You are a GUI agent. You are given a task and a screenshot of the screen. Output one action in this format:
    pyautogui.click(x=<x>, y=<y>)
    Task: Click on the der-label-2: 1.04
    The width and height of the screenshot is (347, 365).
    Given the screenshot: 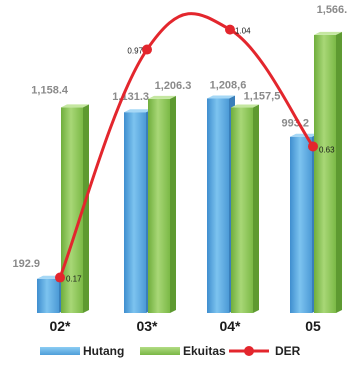 What is the action you would take?
    pyautogui.click(x=243, y=31)
    